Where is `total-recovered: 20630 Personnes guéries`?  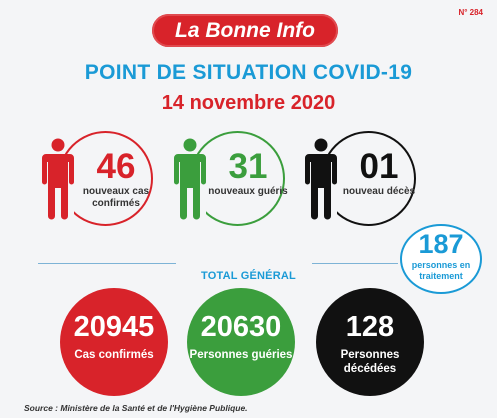
total-recovered: 20630 Personnes guéries is located at coordinates (241, 342).